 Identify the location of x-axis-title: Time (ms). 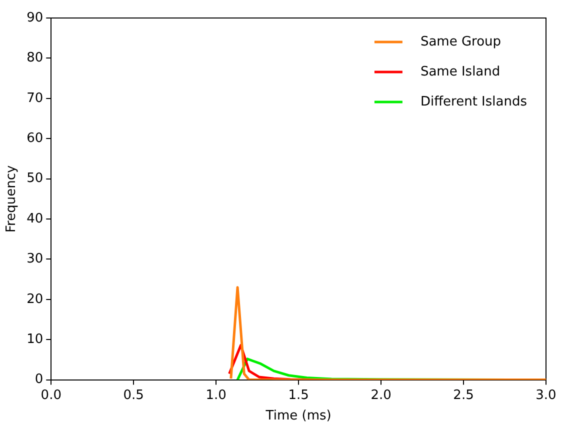
(298, 416).